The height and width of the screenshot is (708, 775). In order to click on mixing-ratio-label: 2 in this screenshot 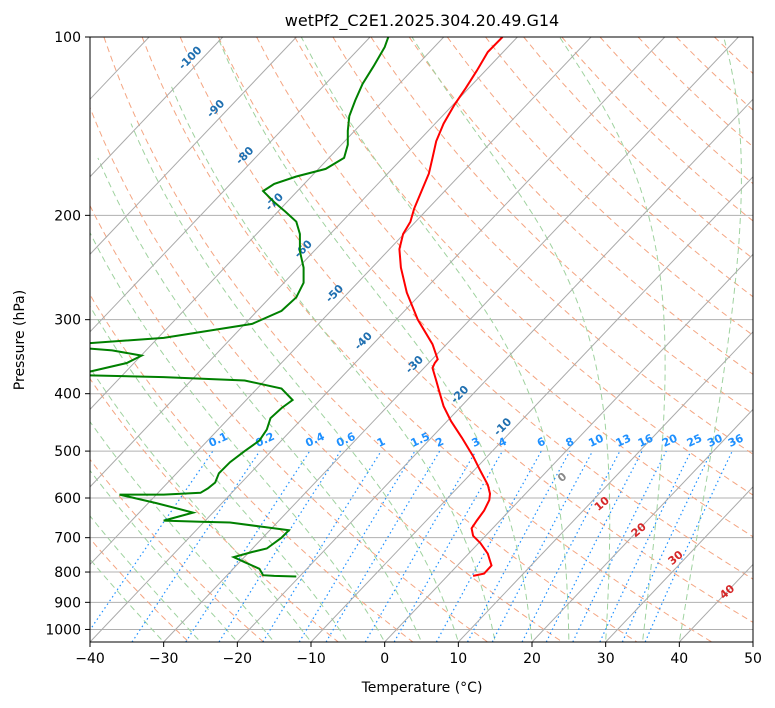, I will do `click(439, 442)`.